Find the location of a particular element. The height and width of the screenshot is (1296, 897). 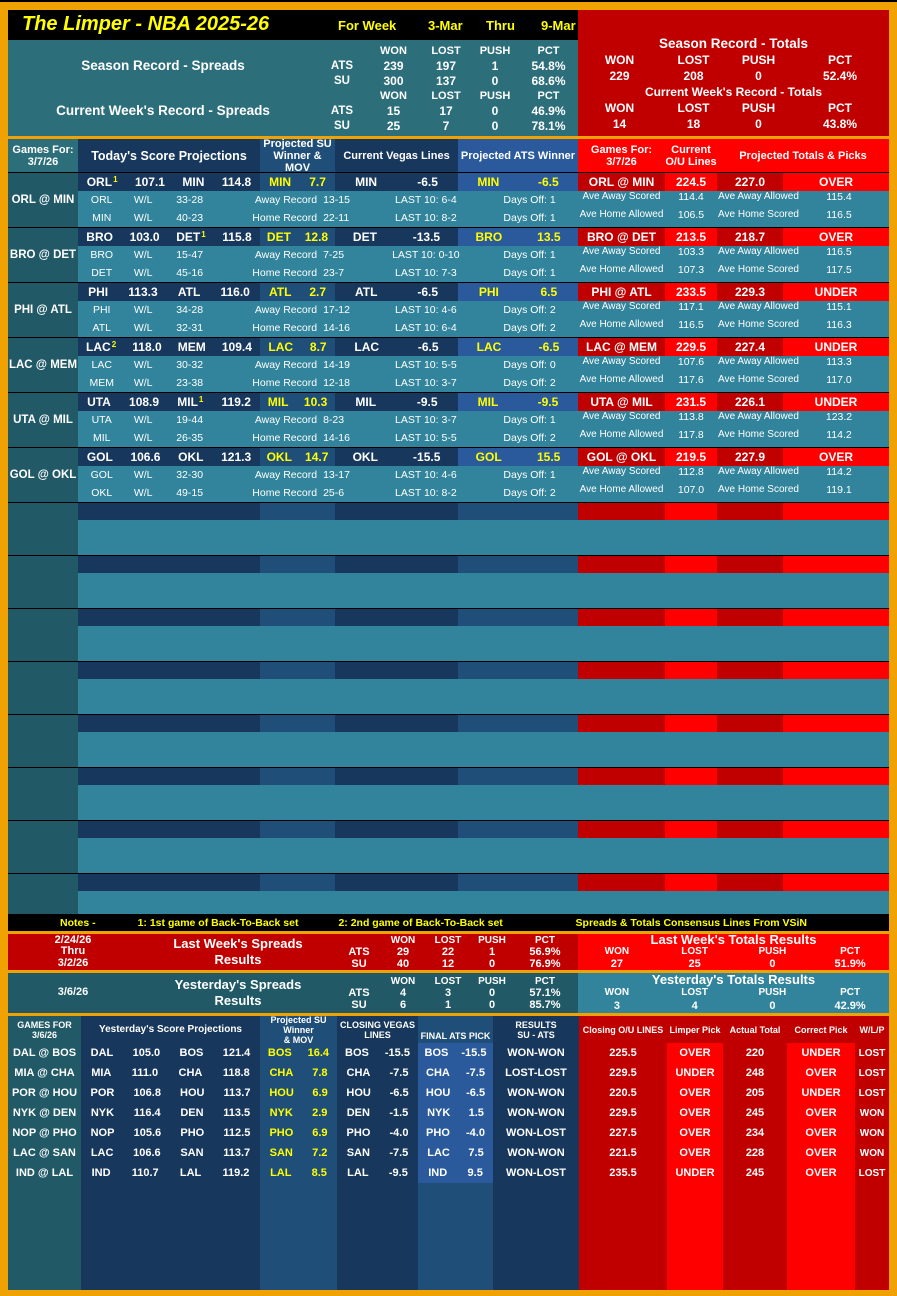

back-to-back-marker: 1 is located at coordinates (201, 399).